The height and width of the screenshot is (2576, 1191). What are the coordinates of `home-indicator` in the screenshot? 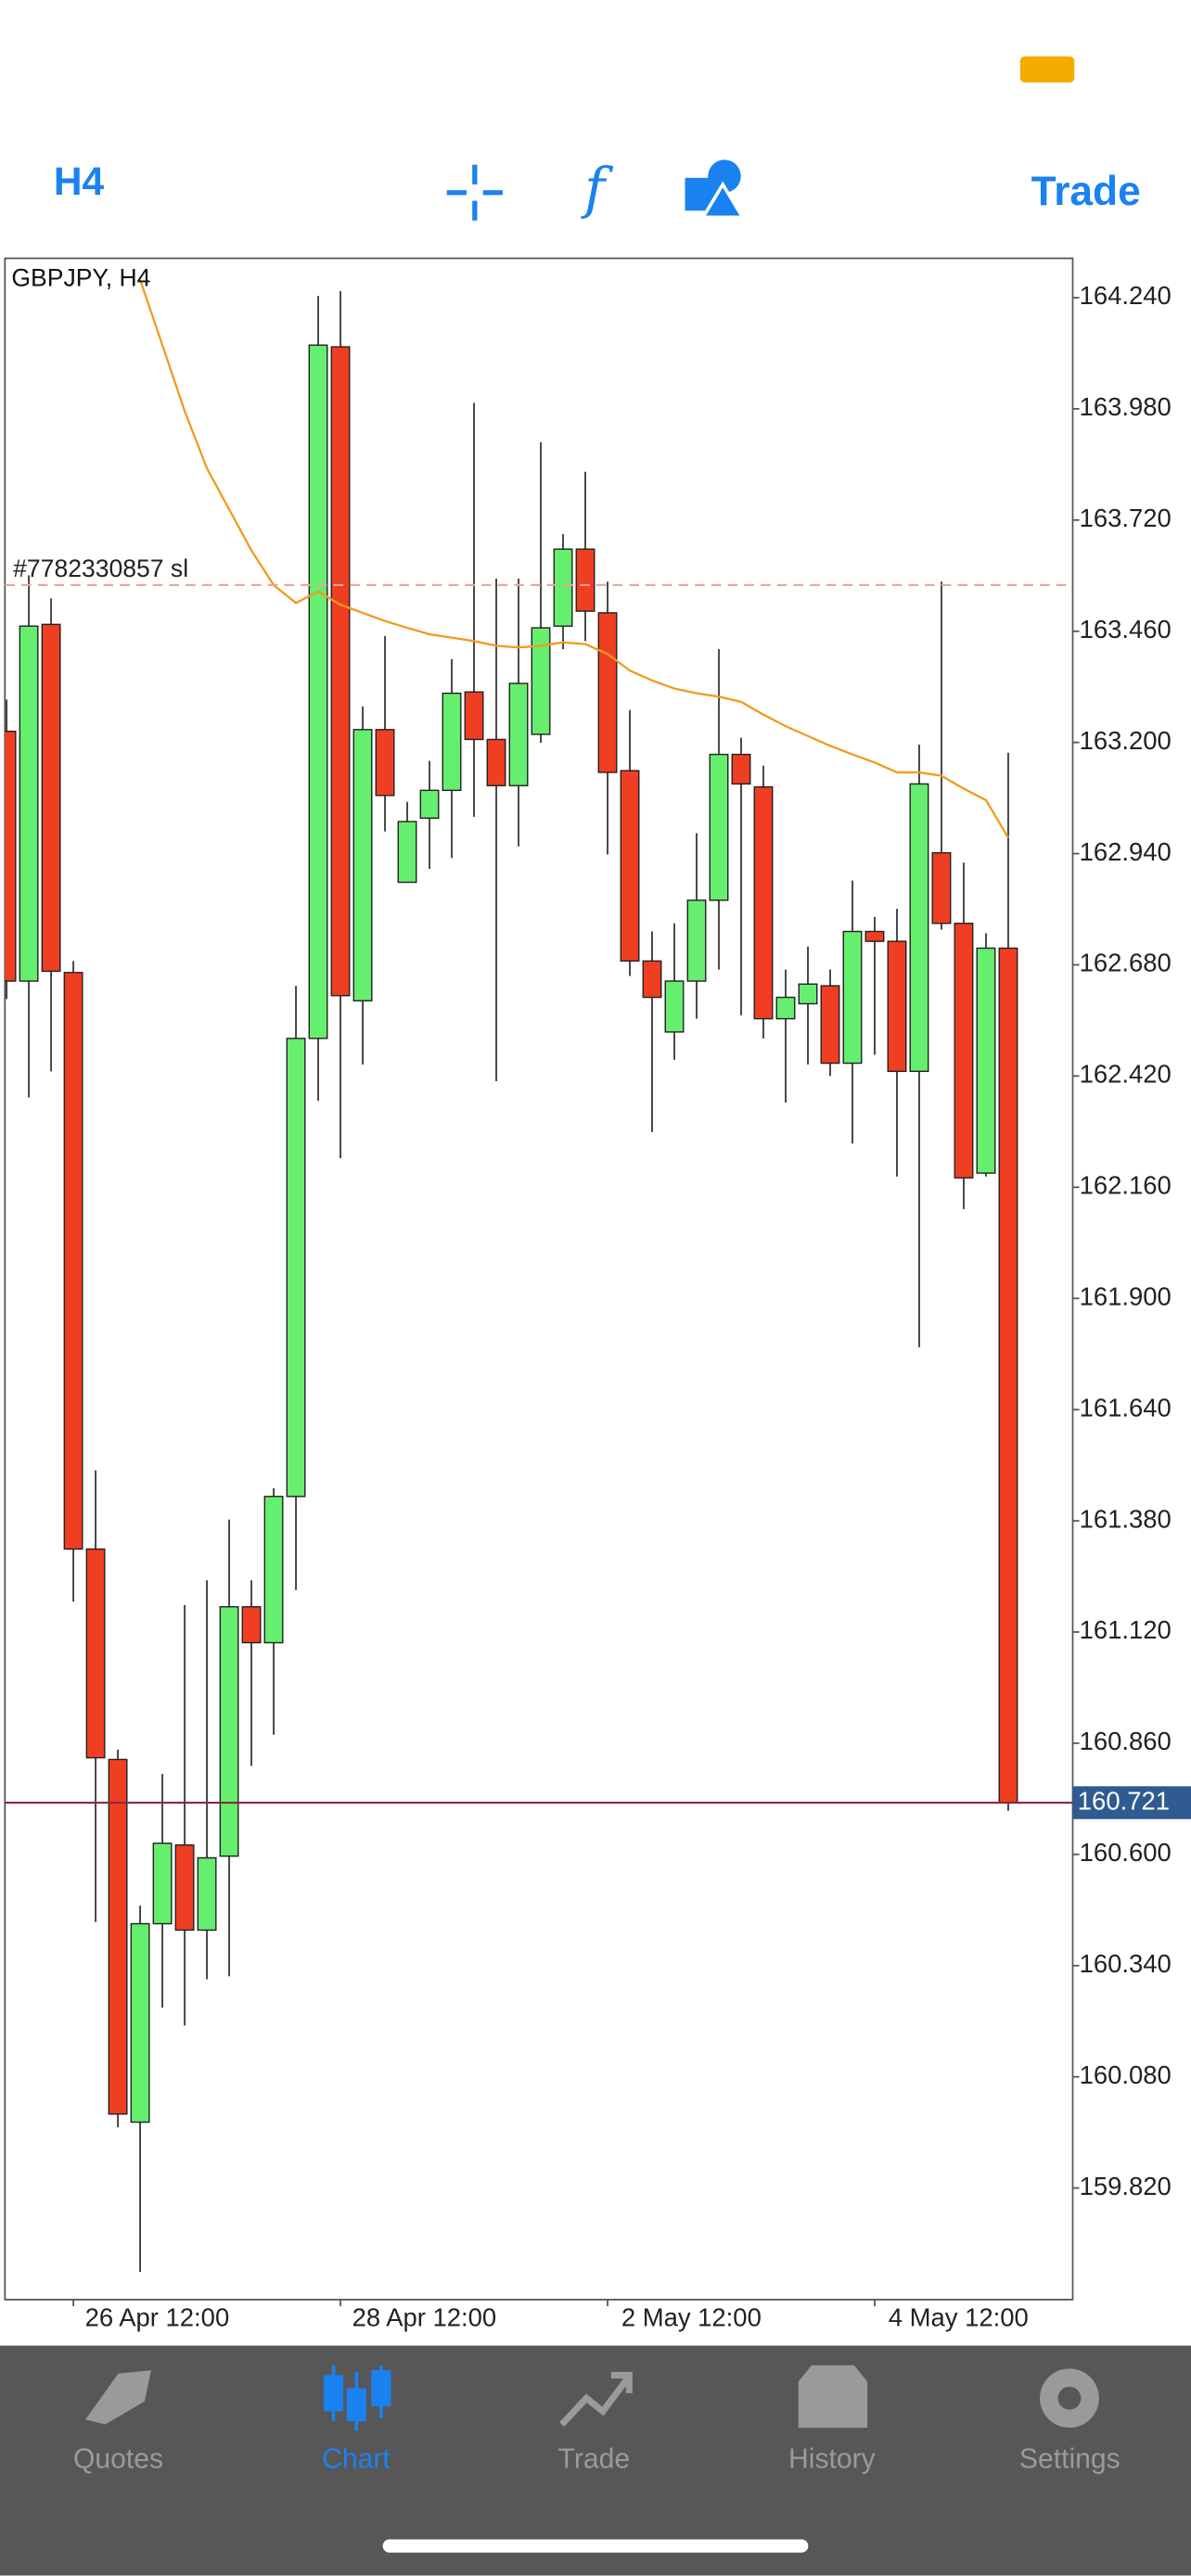 It's located at (595, 2546).